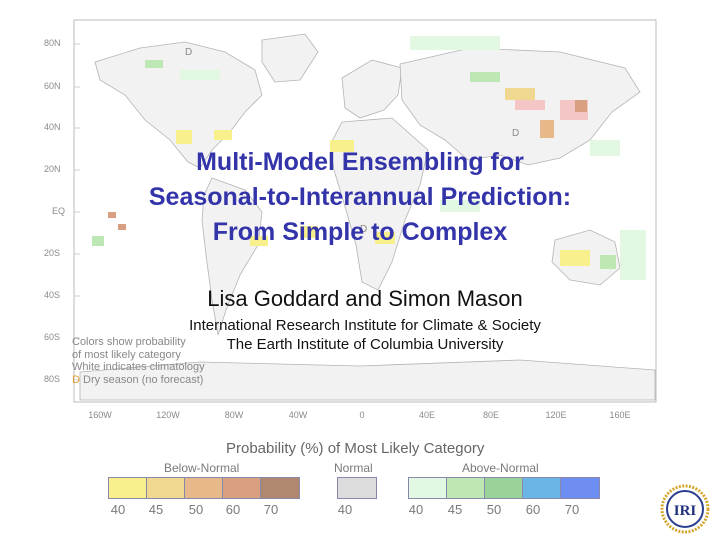  Describe the element at coordinates (455, 509) in the screenshot. I see `above-tick-45: 45` at that location.